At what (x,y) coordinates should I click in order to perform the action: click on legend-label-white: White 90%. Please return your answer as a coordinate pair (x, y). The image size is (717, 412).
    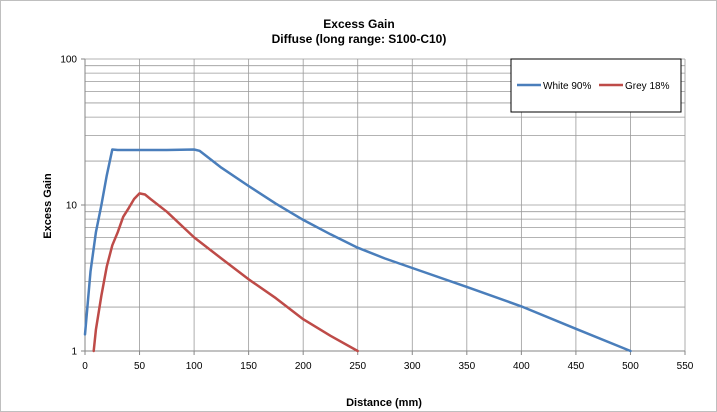
    Looking at the image, I should click on (567, 86).